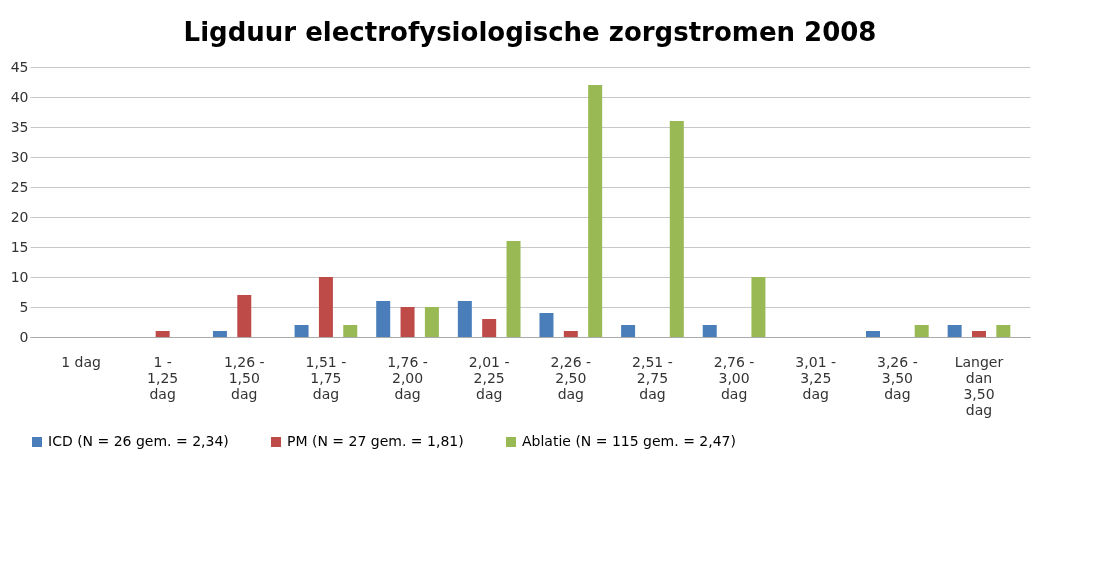  Describe the element at coordinates (19, 66) in the screenshot. I see `y-tick-label: 45` at that location.